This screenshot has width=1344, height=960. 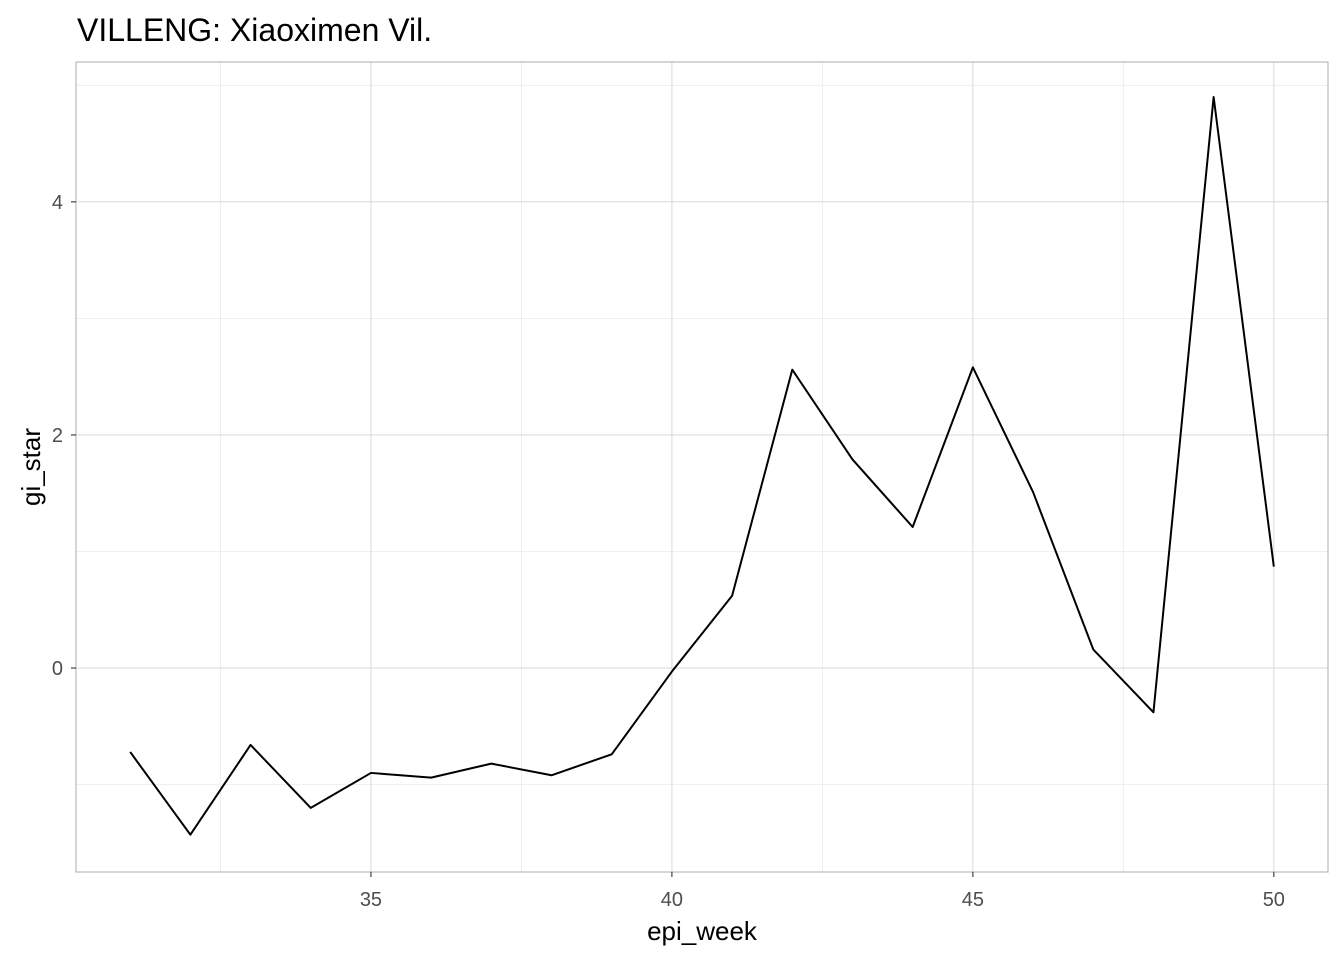 I want to click on y-axis-title: gi_star, so click(x=31, y=467).